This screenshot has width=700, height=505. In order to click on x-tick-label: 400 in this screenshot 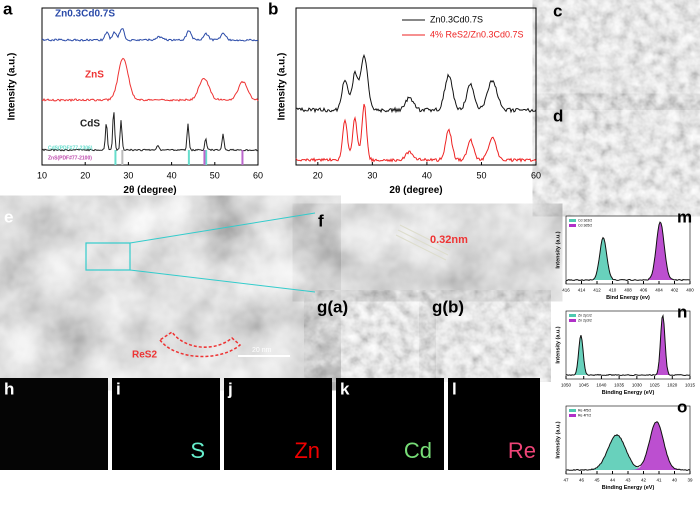, I will do `click(690, 290)`.